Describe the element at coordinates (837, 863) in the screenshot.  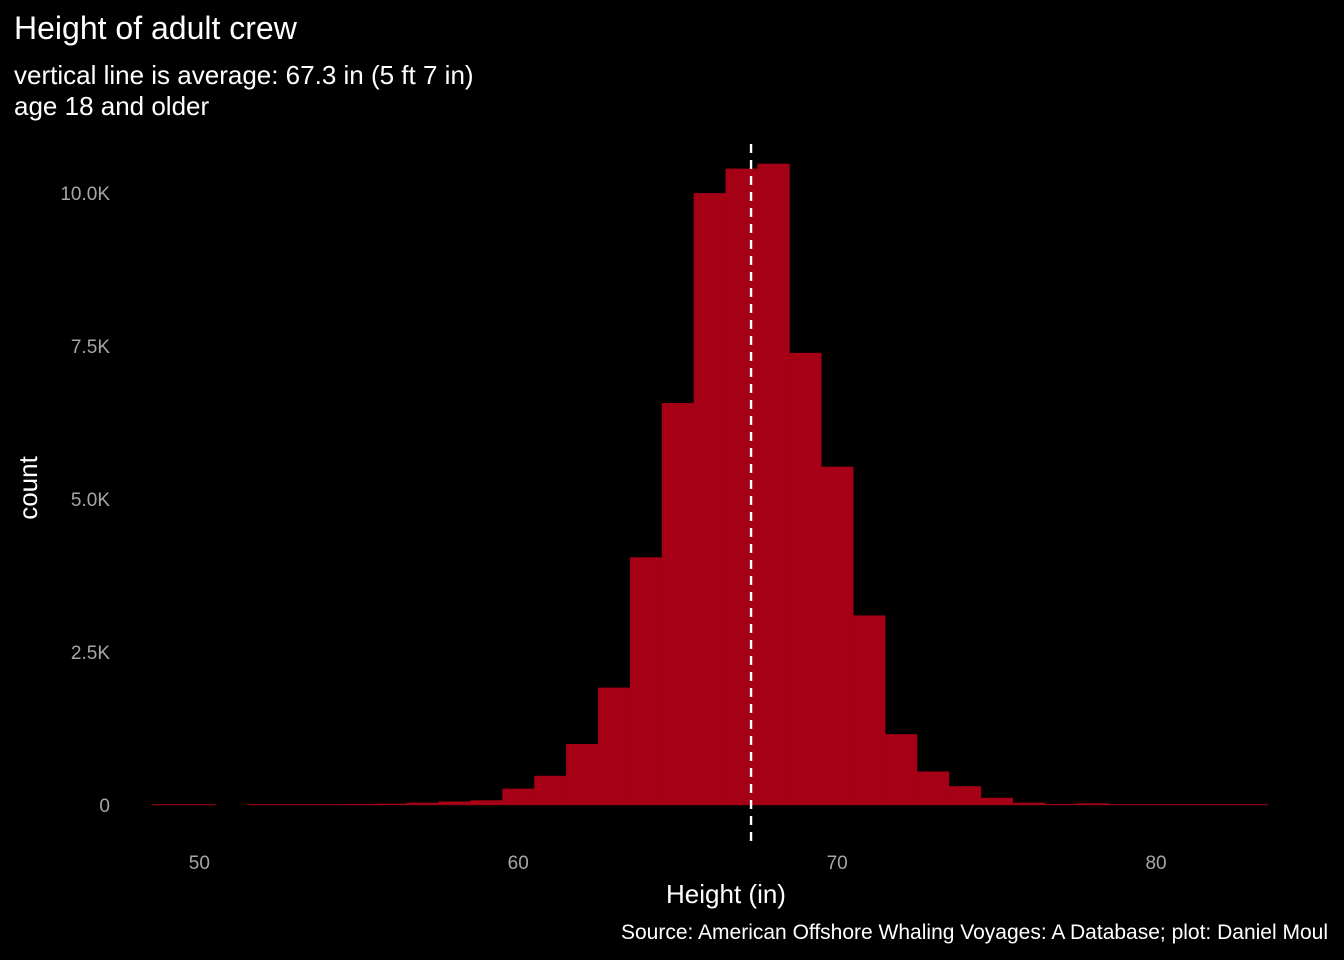
I see `x-tick-label: 70` at that location.